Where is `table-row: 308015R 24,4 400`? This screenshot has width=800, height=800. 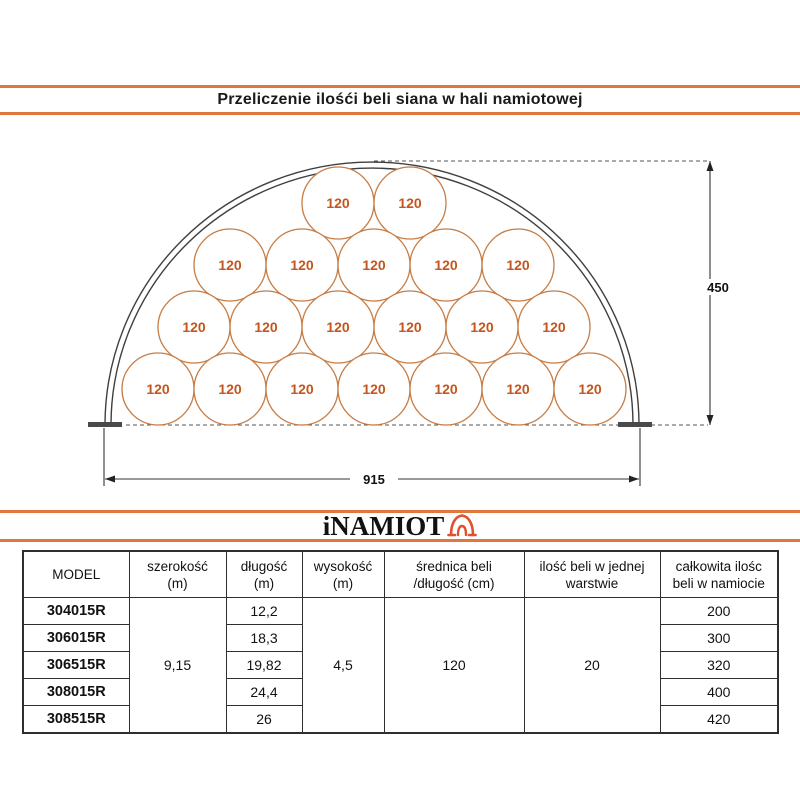
table-row: 308015R 24,4 400 is located at coordinates (400, 692).